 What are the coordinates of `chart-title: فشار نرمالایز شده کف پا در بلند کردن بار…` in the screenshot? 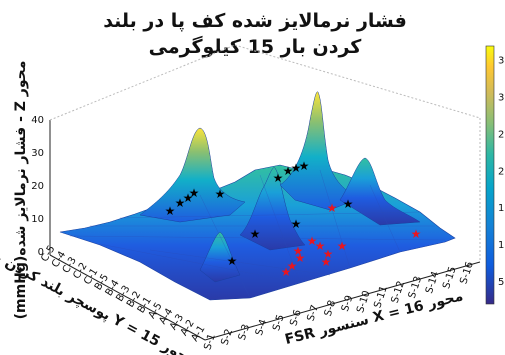 It's located at (255, 34).